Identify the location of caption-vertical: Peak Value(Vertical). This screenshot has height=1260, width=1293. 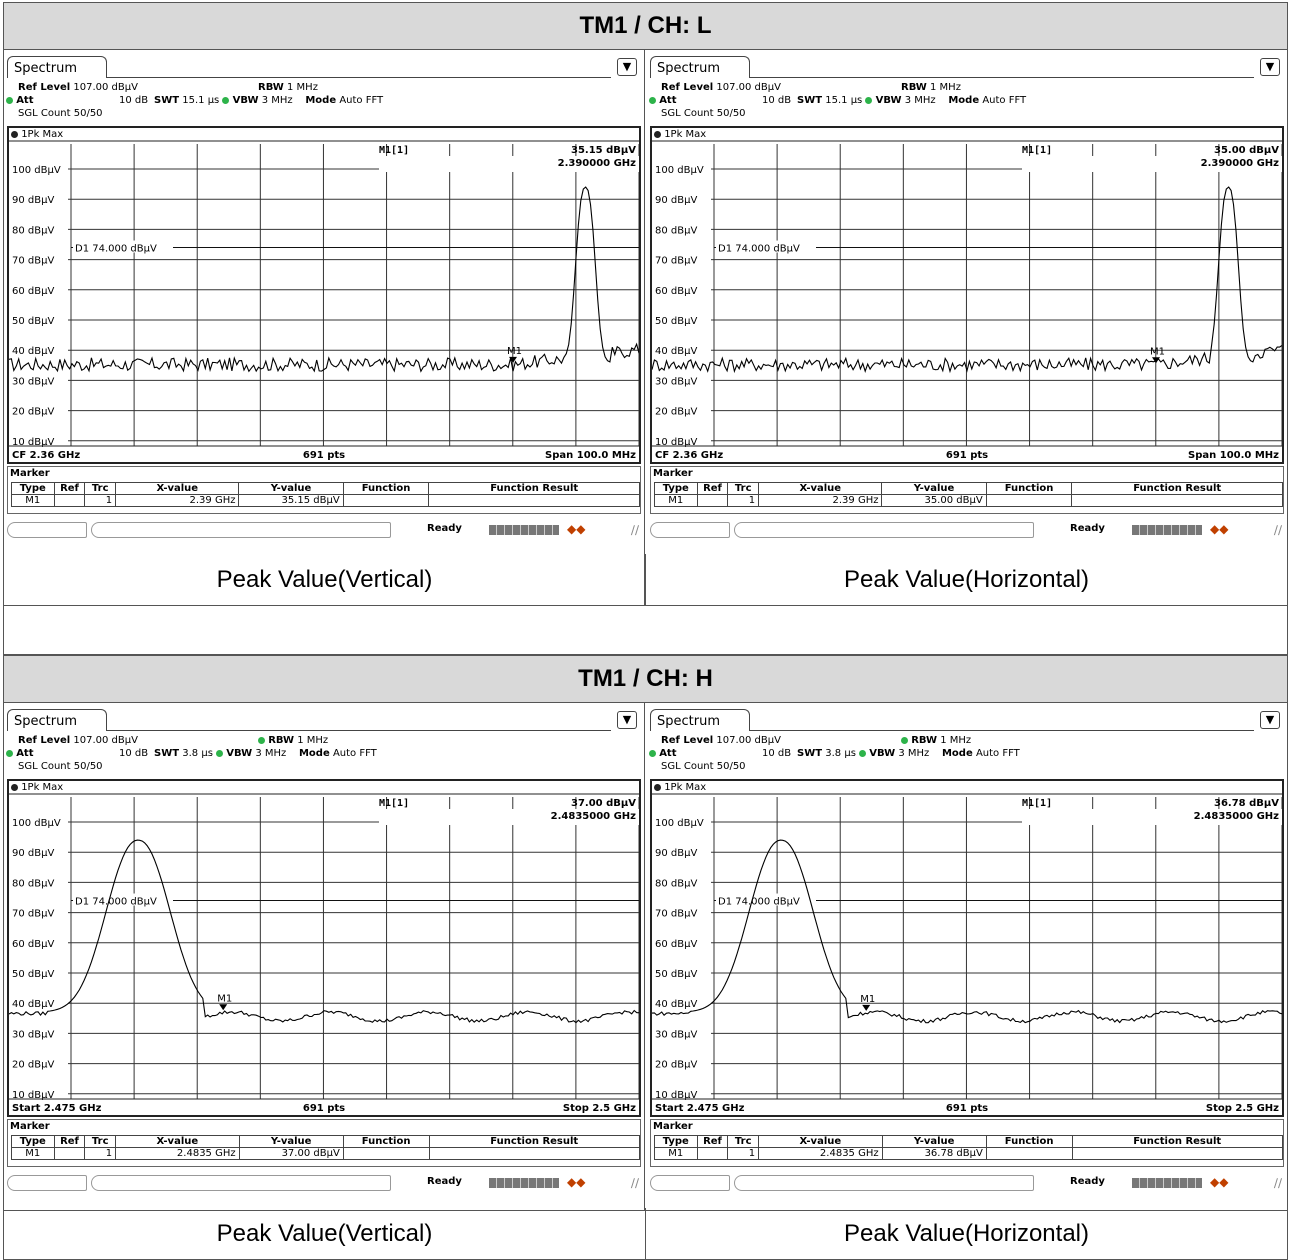
(324, 1233).